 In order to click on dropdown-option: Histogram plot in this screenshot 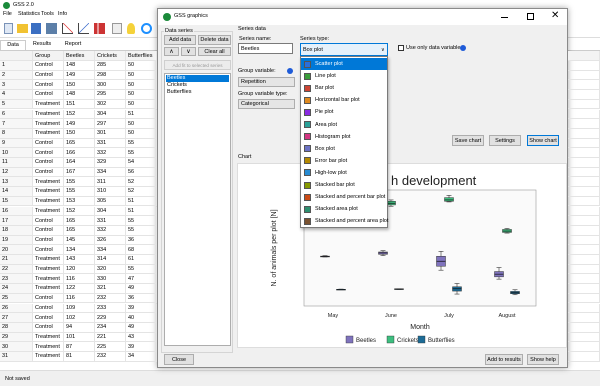, I will do `click(344, 137)`.